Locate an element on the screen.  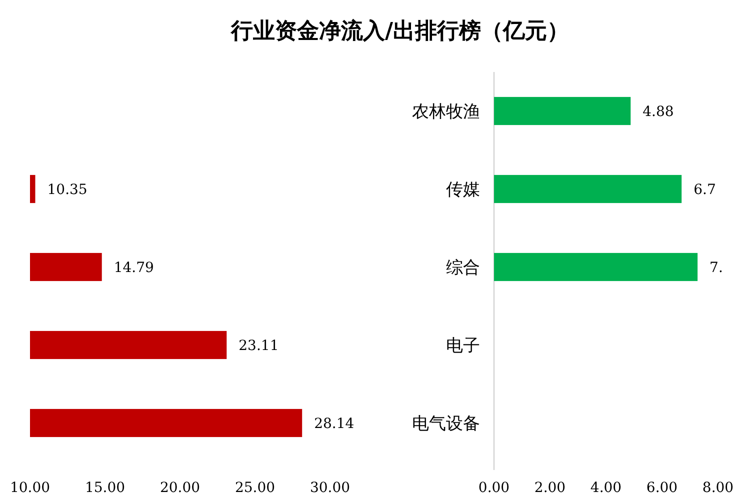
y-tick-label: 电子 is located at coordinates (463, 346).